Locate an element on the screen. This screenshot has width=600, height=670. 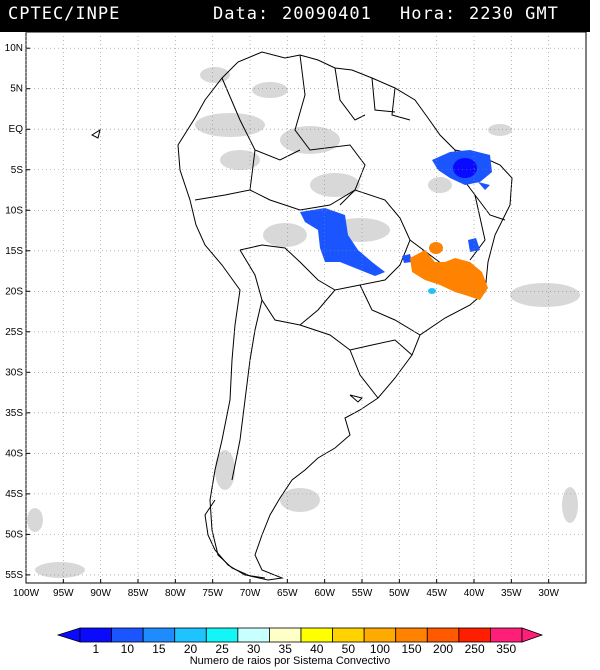
date-value: 20090401 is located at coordinates (327, 14).